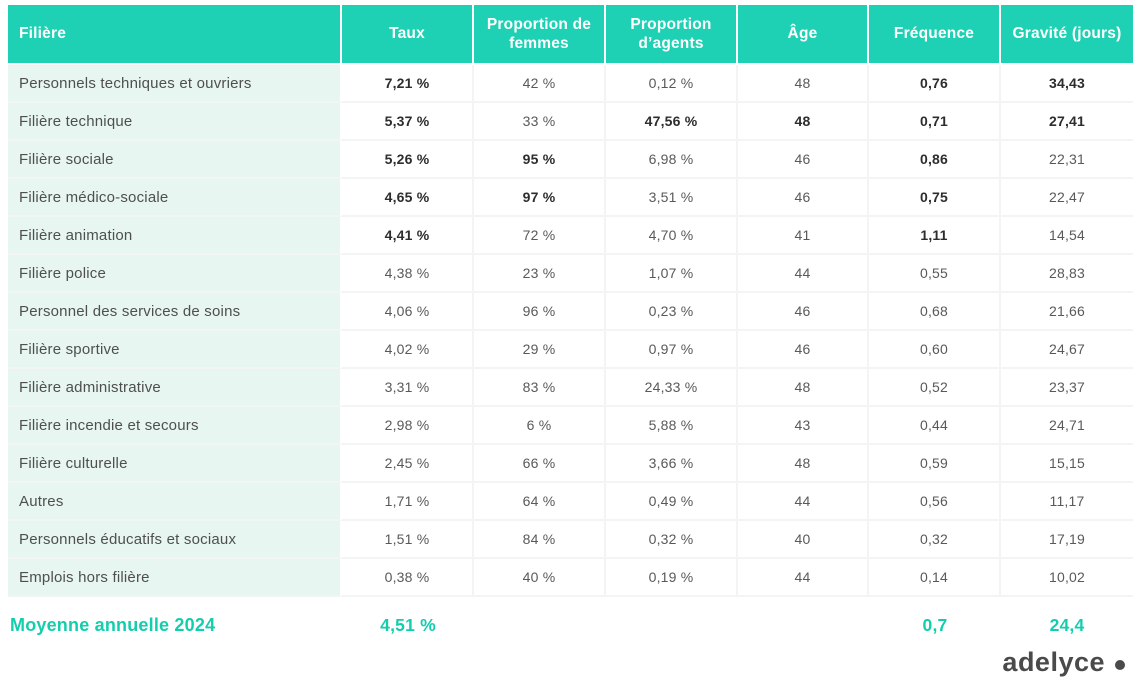  I want to click on column-header-frequence: Fréquence, so click(935, 35).